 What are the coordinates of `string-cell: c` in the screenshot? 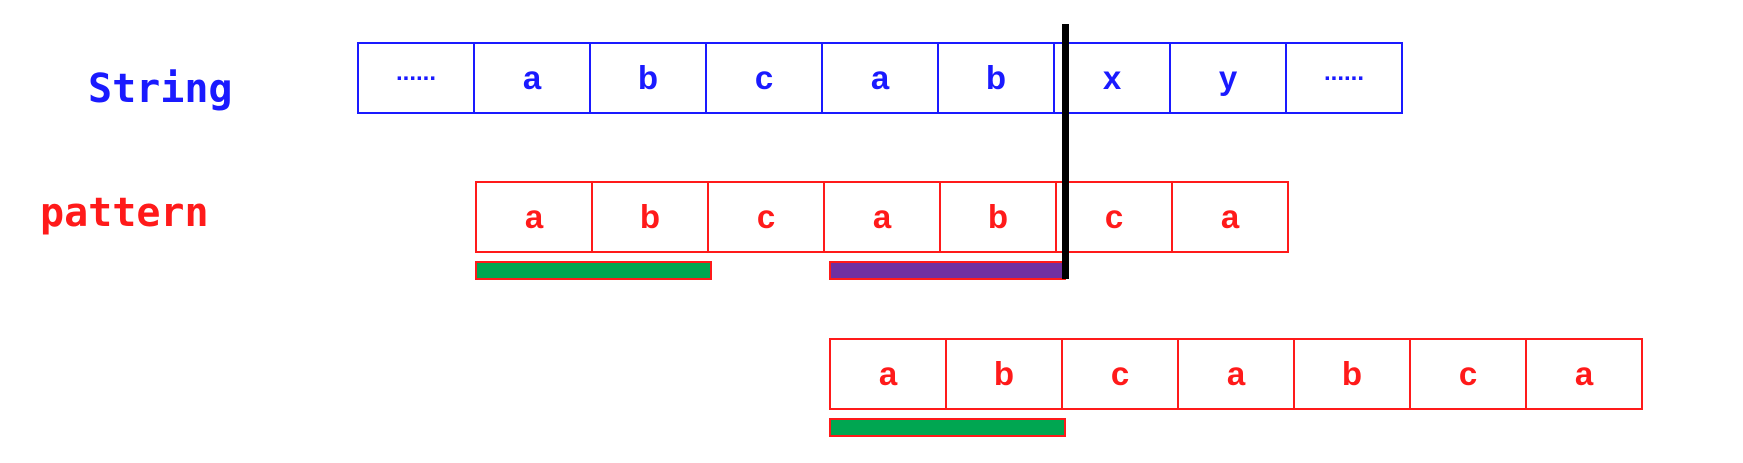 It's located at (764, 78).